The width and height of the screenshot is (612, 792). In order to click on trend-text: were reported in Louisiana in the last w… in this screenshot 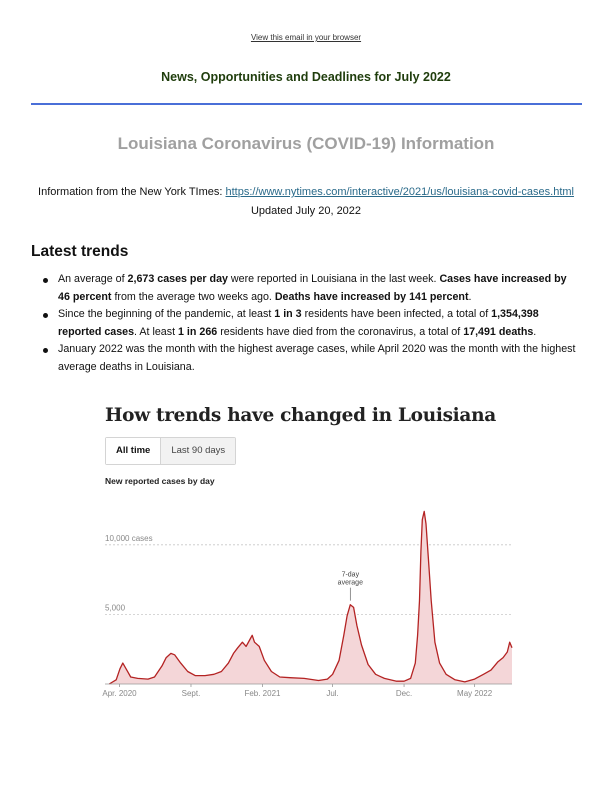, I will do `click(333, 279)`.